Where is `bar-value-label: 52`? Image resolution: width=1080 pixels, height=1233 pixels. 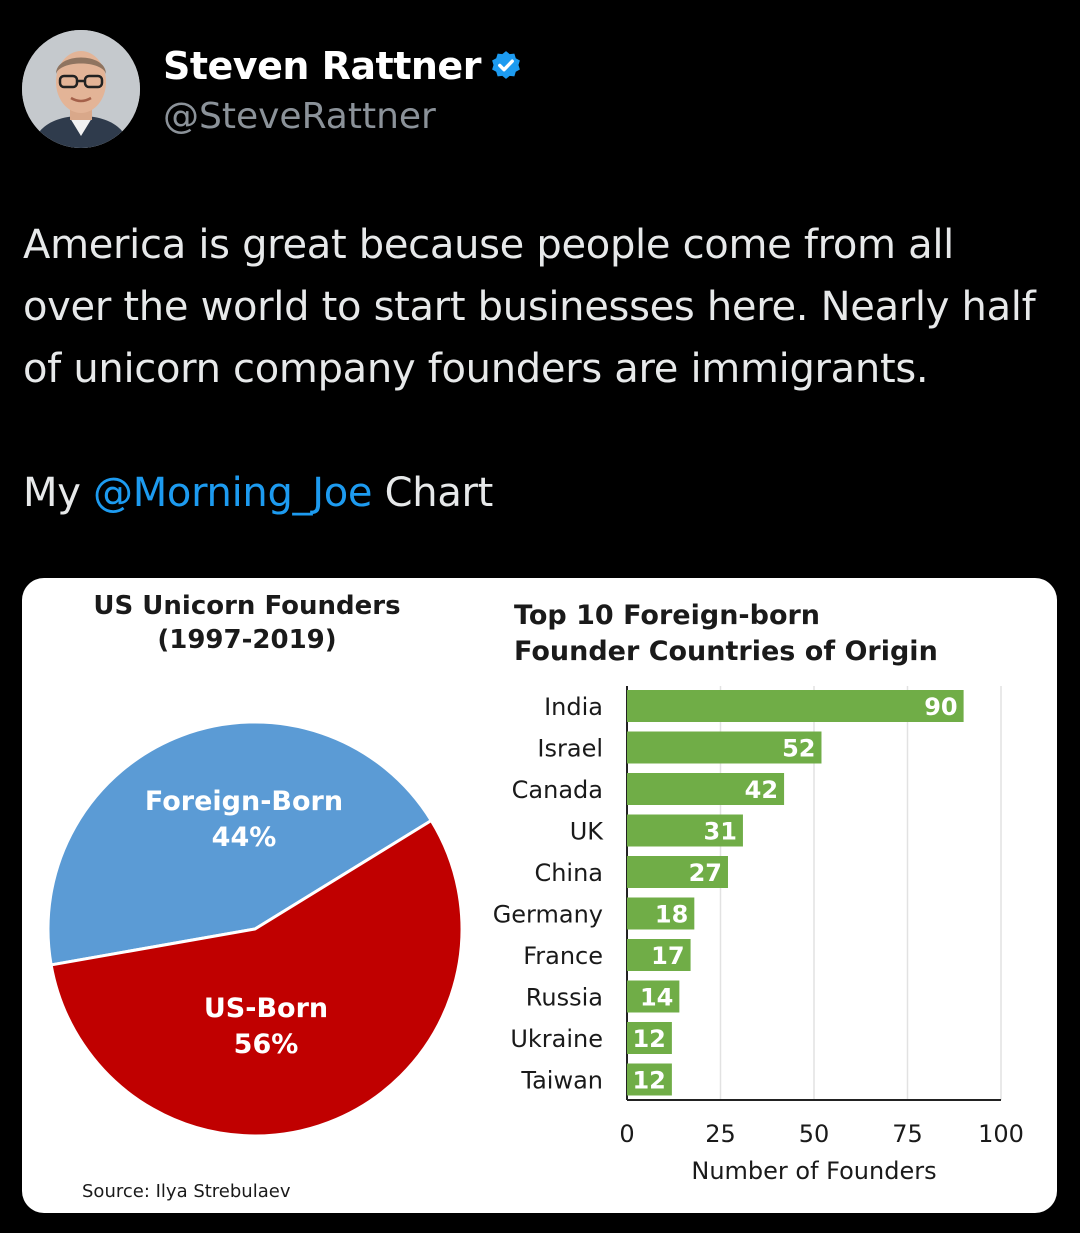
bar-value-label: 52 is located at coordinates (798, 749).